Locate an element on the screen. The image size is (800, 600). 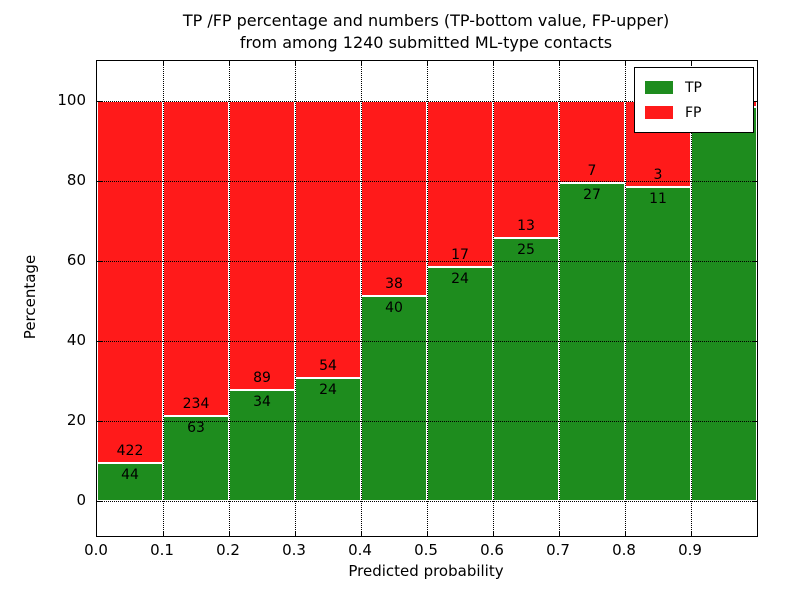
fp-count-label: 13 is located at coordinates (526, 225).